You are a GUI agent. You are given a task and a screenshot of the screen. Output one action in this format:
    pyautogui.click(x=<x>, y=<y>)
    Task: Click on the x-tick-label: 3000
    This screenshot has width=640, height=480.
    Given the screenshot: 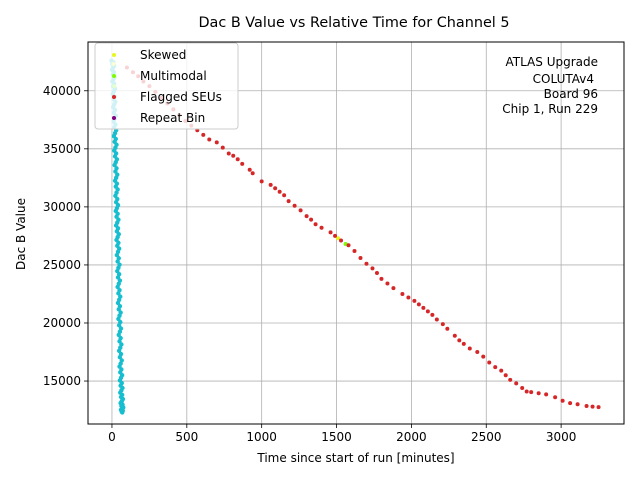 What is the action you would take?
    pyautogui.click(x=561, y=437)
    